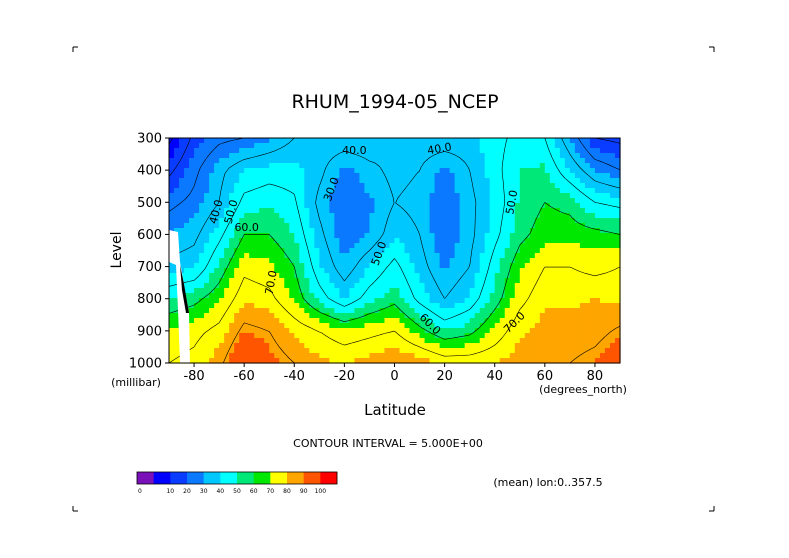 The image size is (789, 558). I want to click on contour-label: 40.0, so click(439, 148).